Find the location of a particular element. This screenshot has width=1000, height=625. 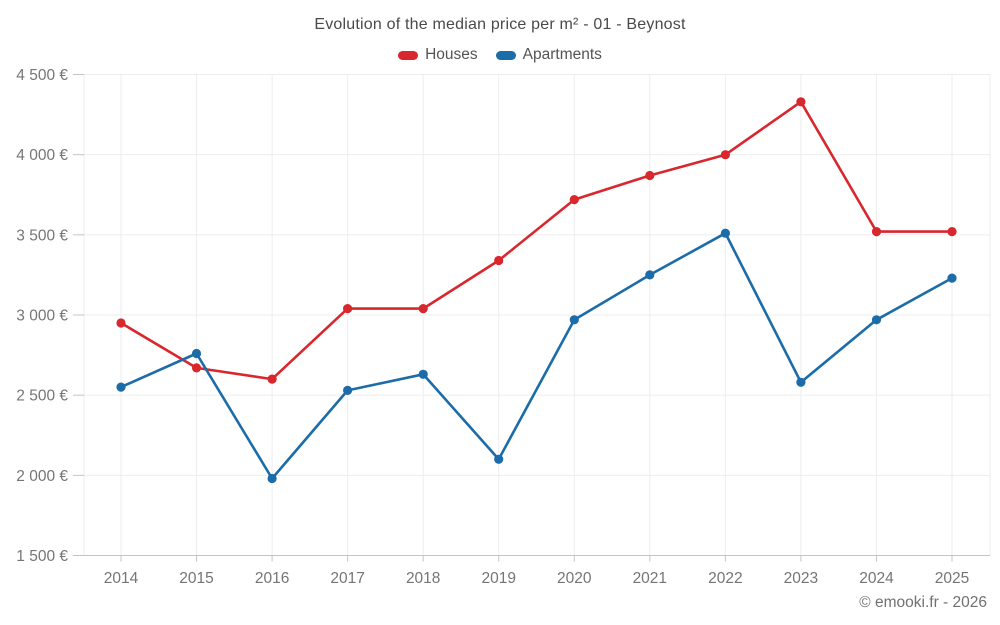

houses-data-point-2016 is located at coordinates (272, 379).